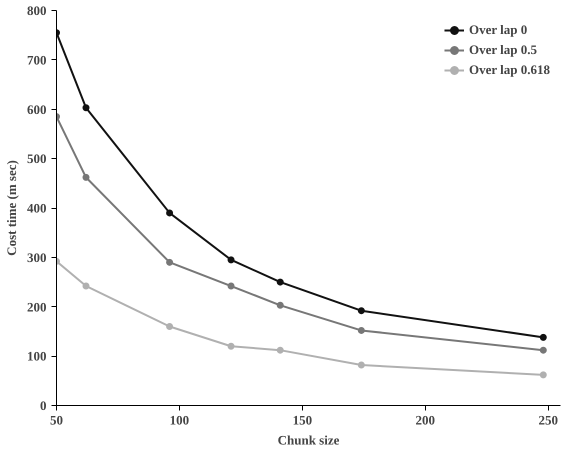 This screenshot has width=570, height=456. I want to click on y-tick-label: 200, so click(36, 306).